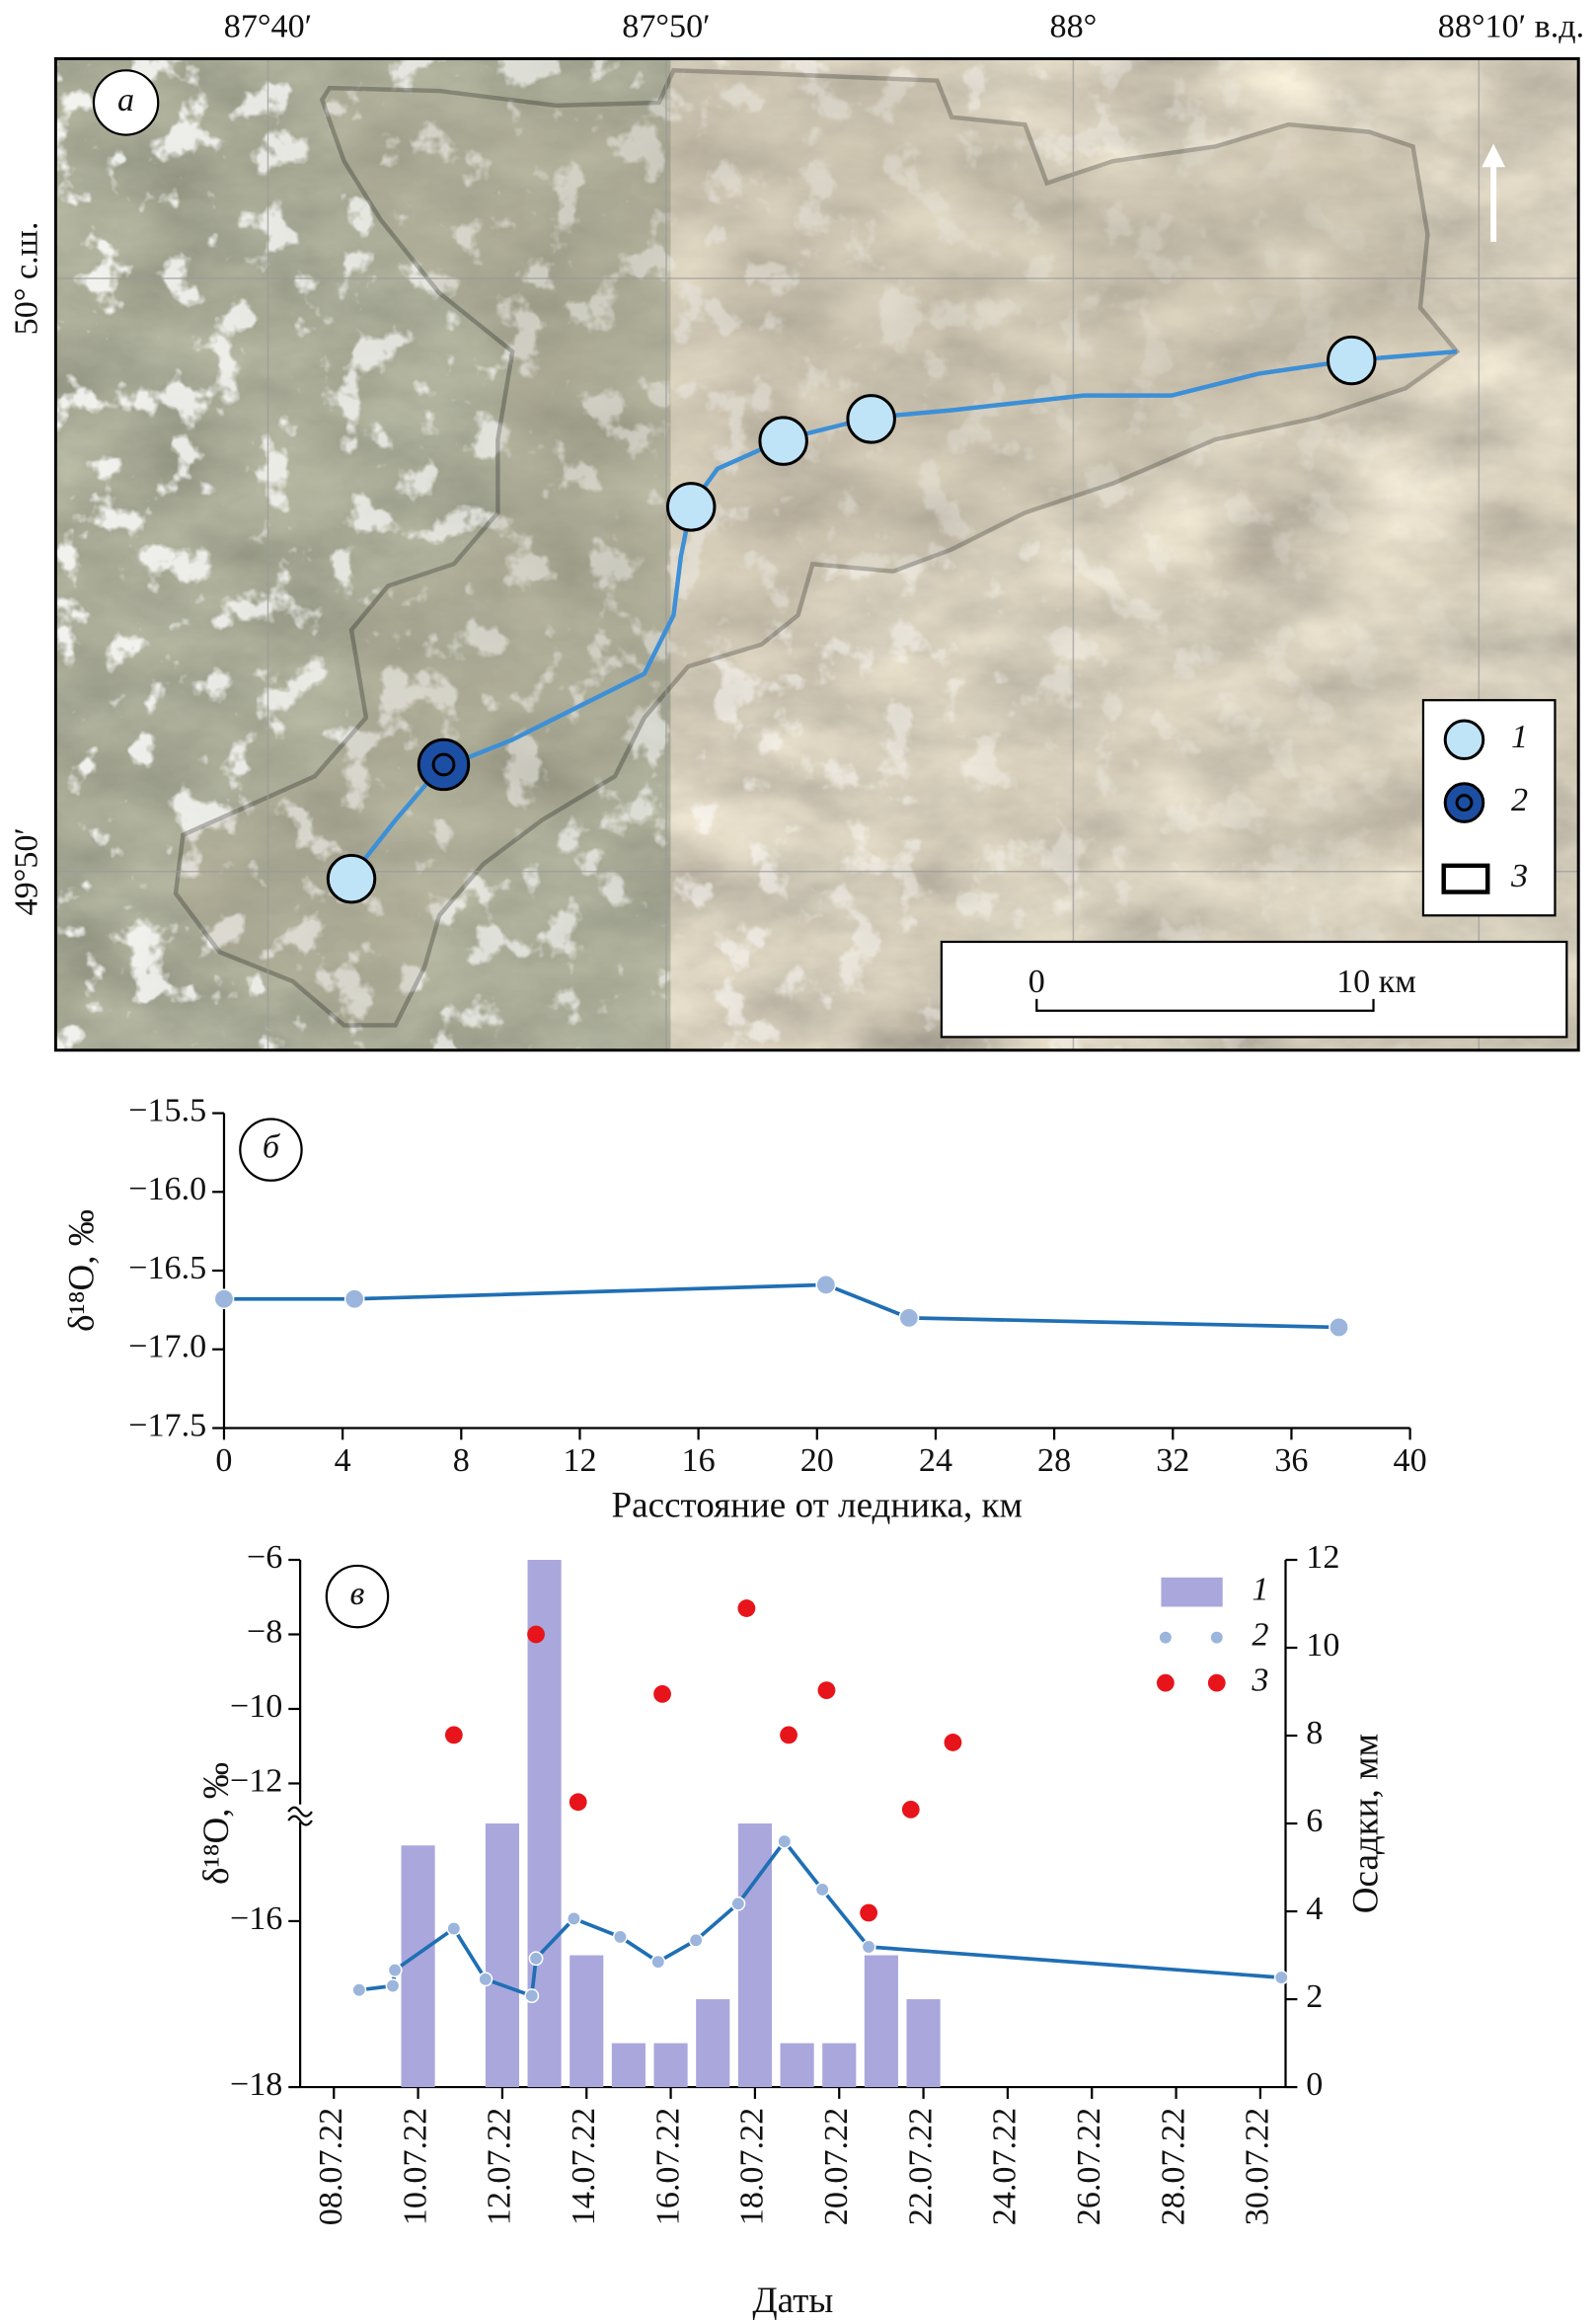 The image size is (1596, 2323). Describe the element at coordinates (272, 1146) in the screenshot. I see `panel-label: б` at that location.